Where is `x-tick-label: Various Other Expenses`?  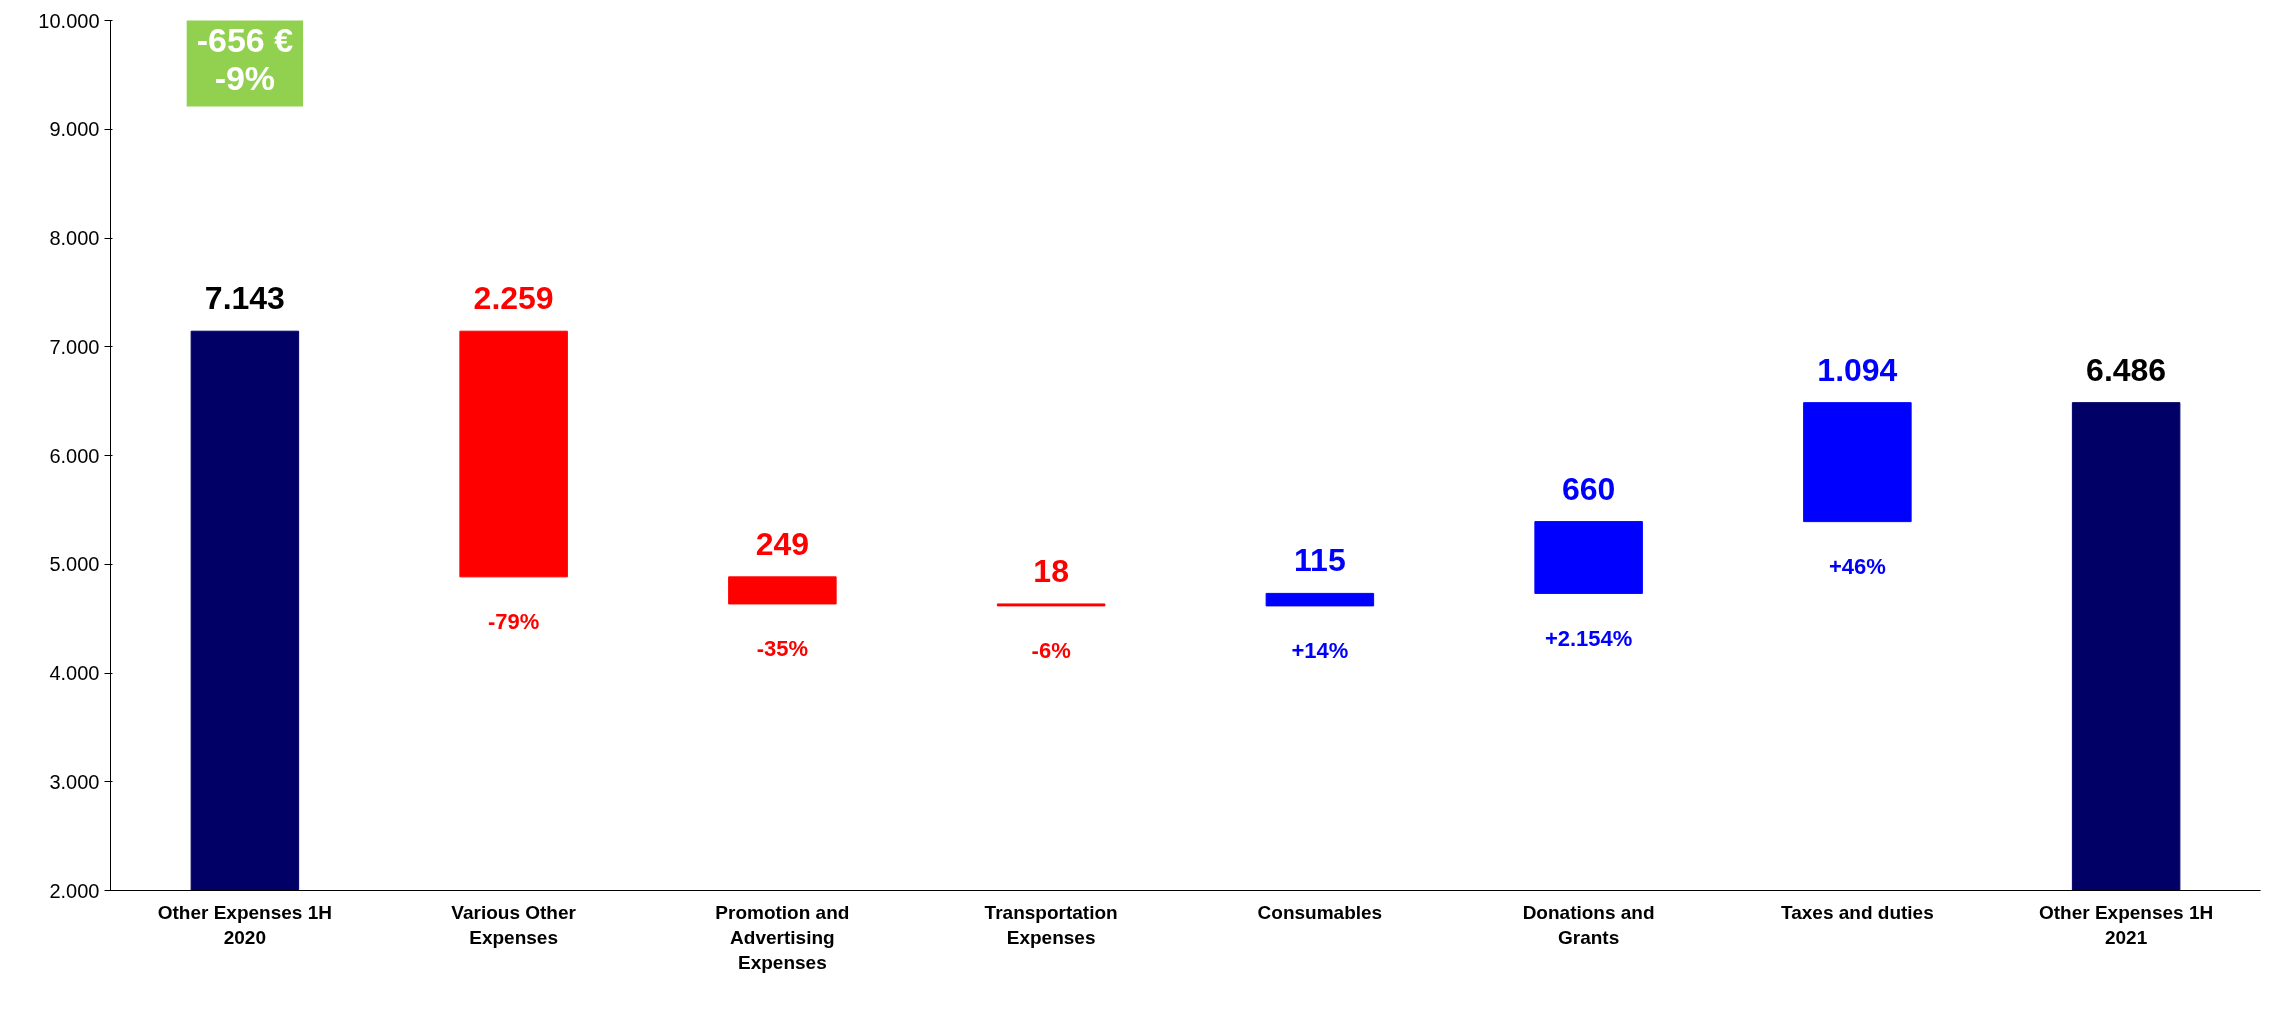 x-tick-label: Various Other Expenses is located at coordinates (514, 924).